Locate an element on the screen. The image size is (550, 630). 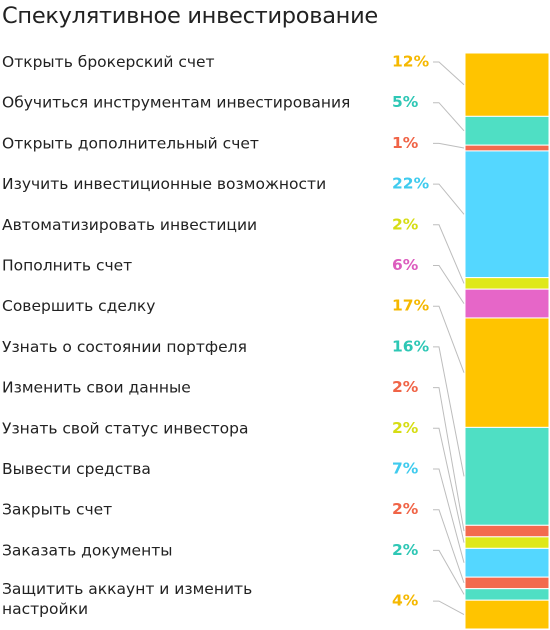
category-label-line: Обучиться инструментам инвестирования is located at coordinates (176, 102).